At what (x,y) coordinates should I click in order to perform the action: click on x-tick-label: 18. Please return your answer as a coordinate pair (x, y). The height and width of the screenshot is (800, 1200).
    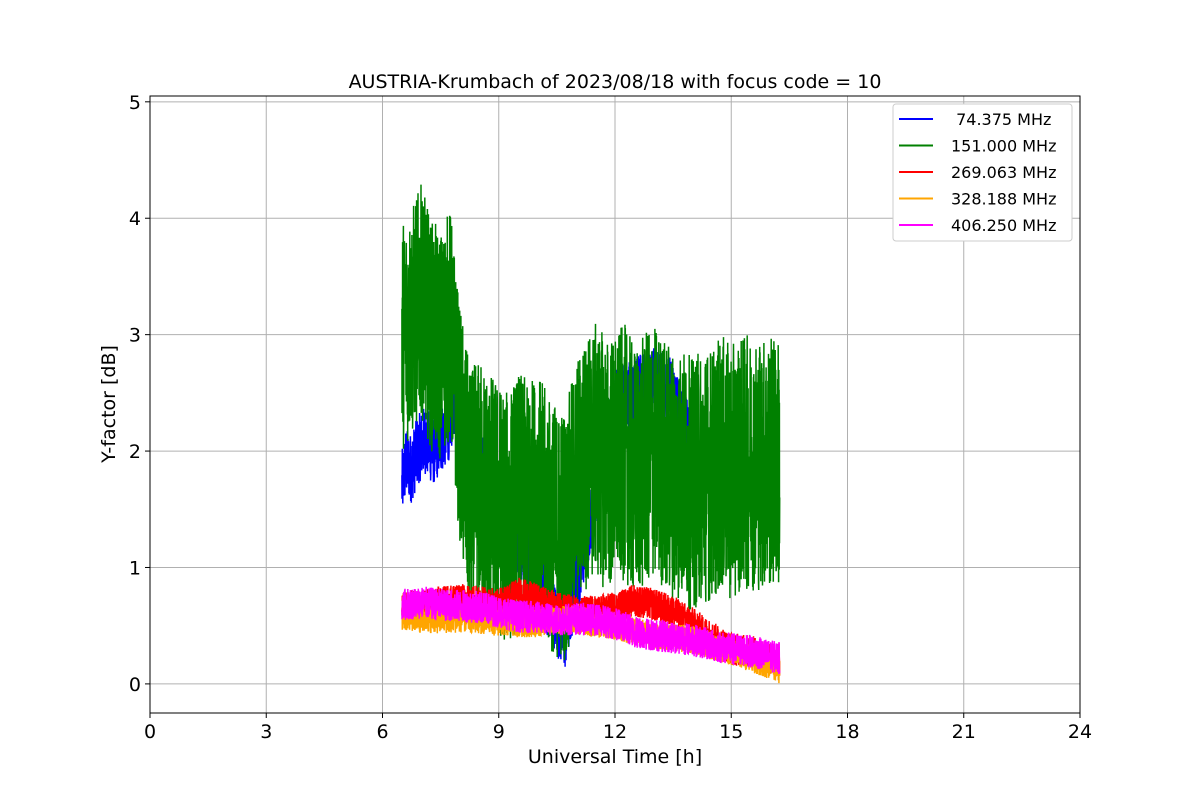
    Looking at the image, I should click on (847, 732).